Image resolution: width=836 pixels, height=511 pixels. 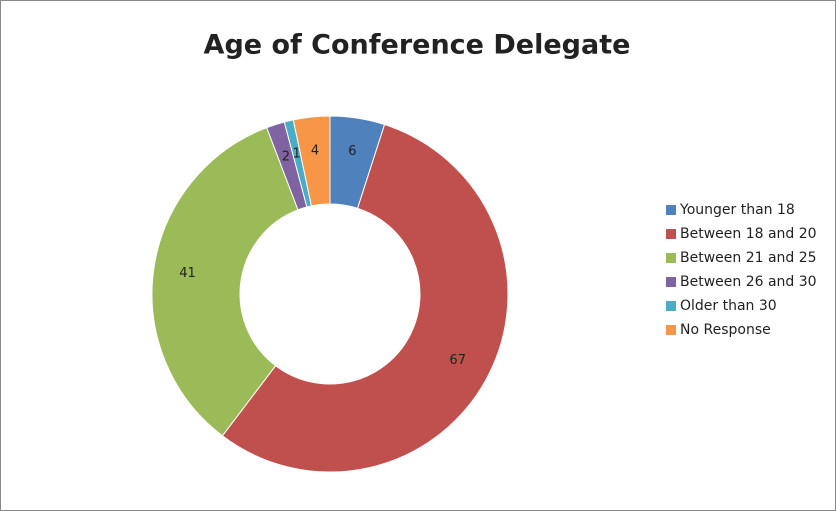 What do you see at coordinates (728, 306) in the screenshot?
I see `legend-label: Older than 30` at bounding box center [728, 306].